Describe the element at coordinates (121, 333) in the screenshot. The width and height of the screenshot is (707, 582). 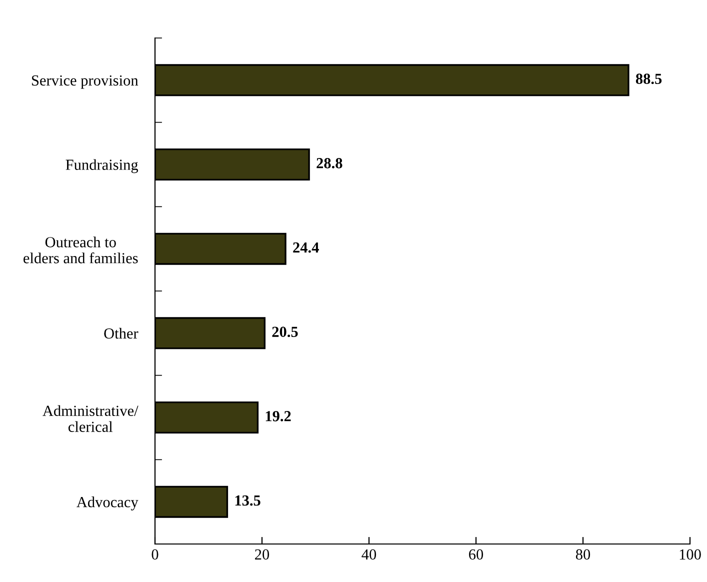
I see `y-tick-label: Other` at that location.